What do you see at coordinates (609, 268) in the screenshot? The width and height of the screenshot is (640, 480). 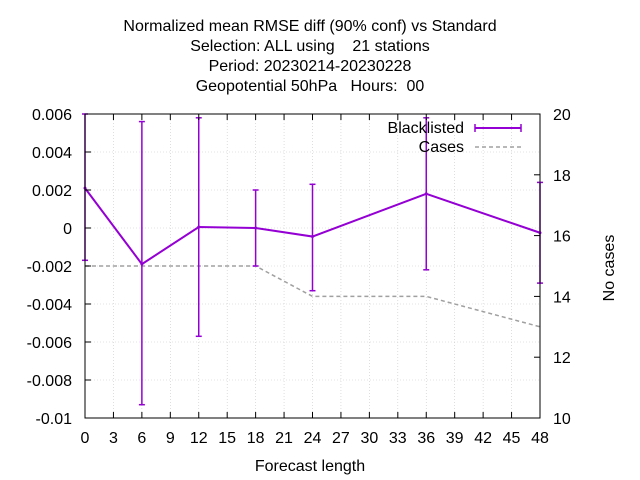 I see `y2-axis-label: No cases` at bounding box center [609, 268].